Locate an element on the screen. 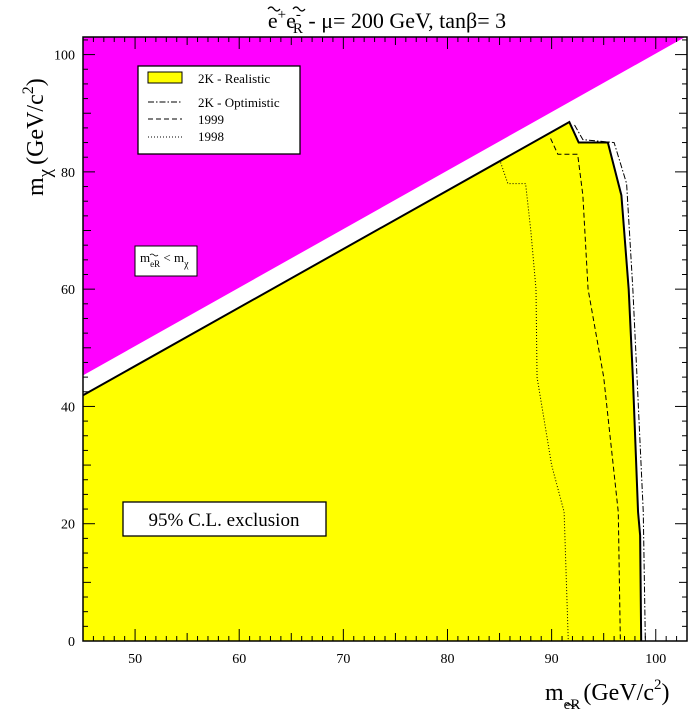 This screenshot has width=691, height=723. exclusion-annotation: 95% C.L. exclusion is located at coordinates (224, 519).